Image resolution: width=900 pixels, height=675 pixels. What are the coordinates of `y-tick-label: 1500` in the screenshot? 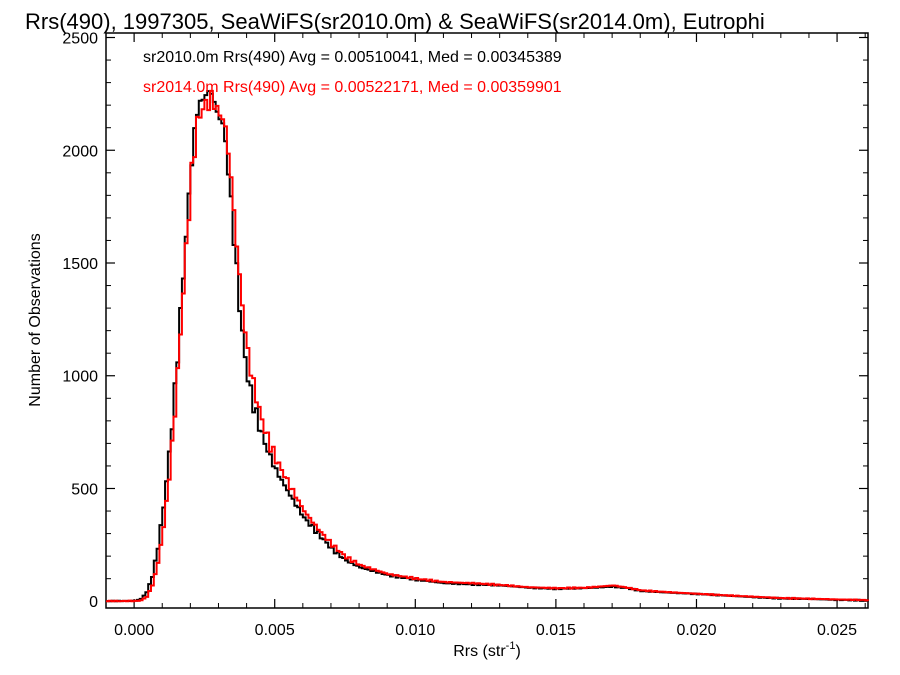 It's located at (80, 264).